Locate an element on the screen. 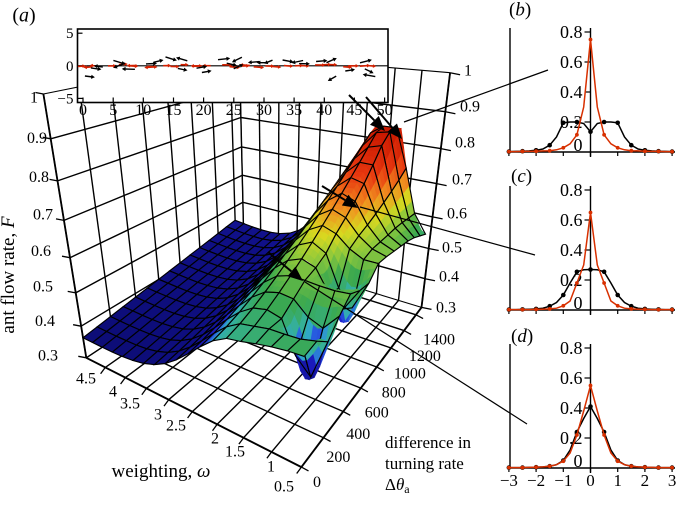 The image size is (677, 507). svg-text: 4.5 is located at coordinates (86, 379).